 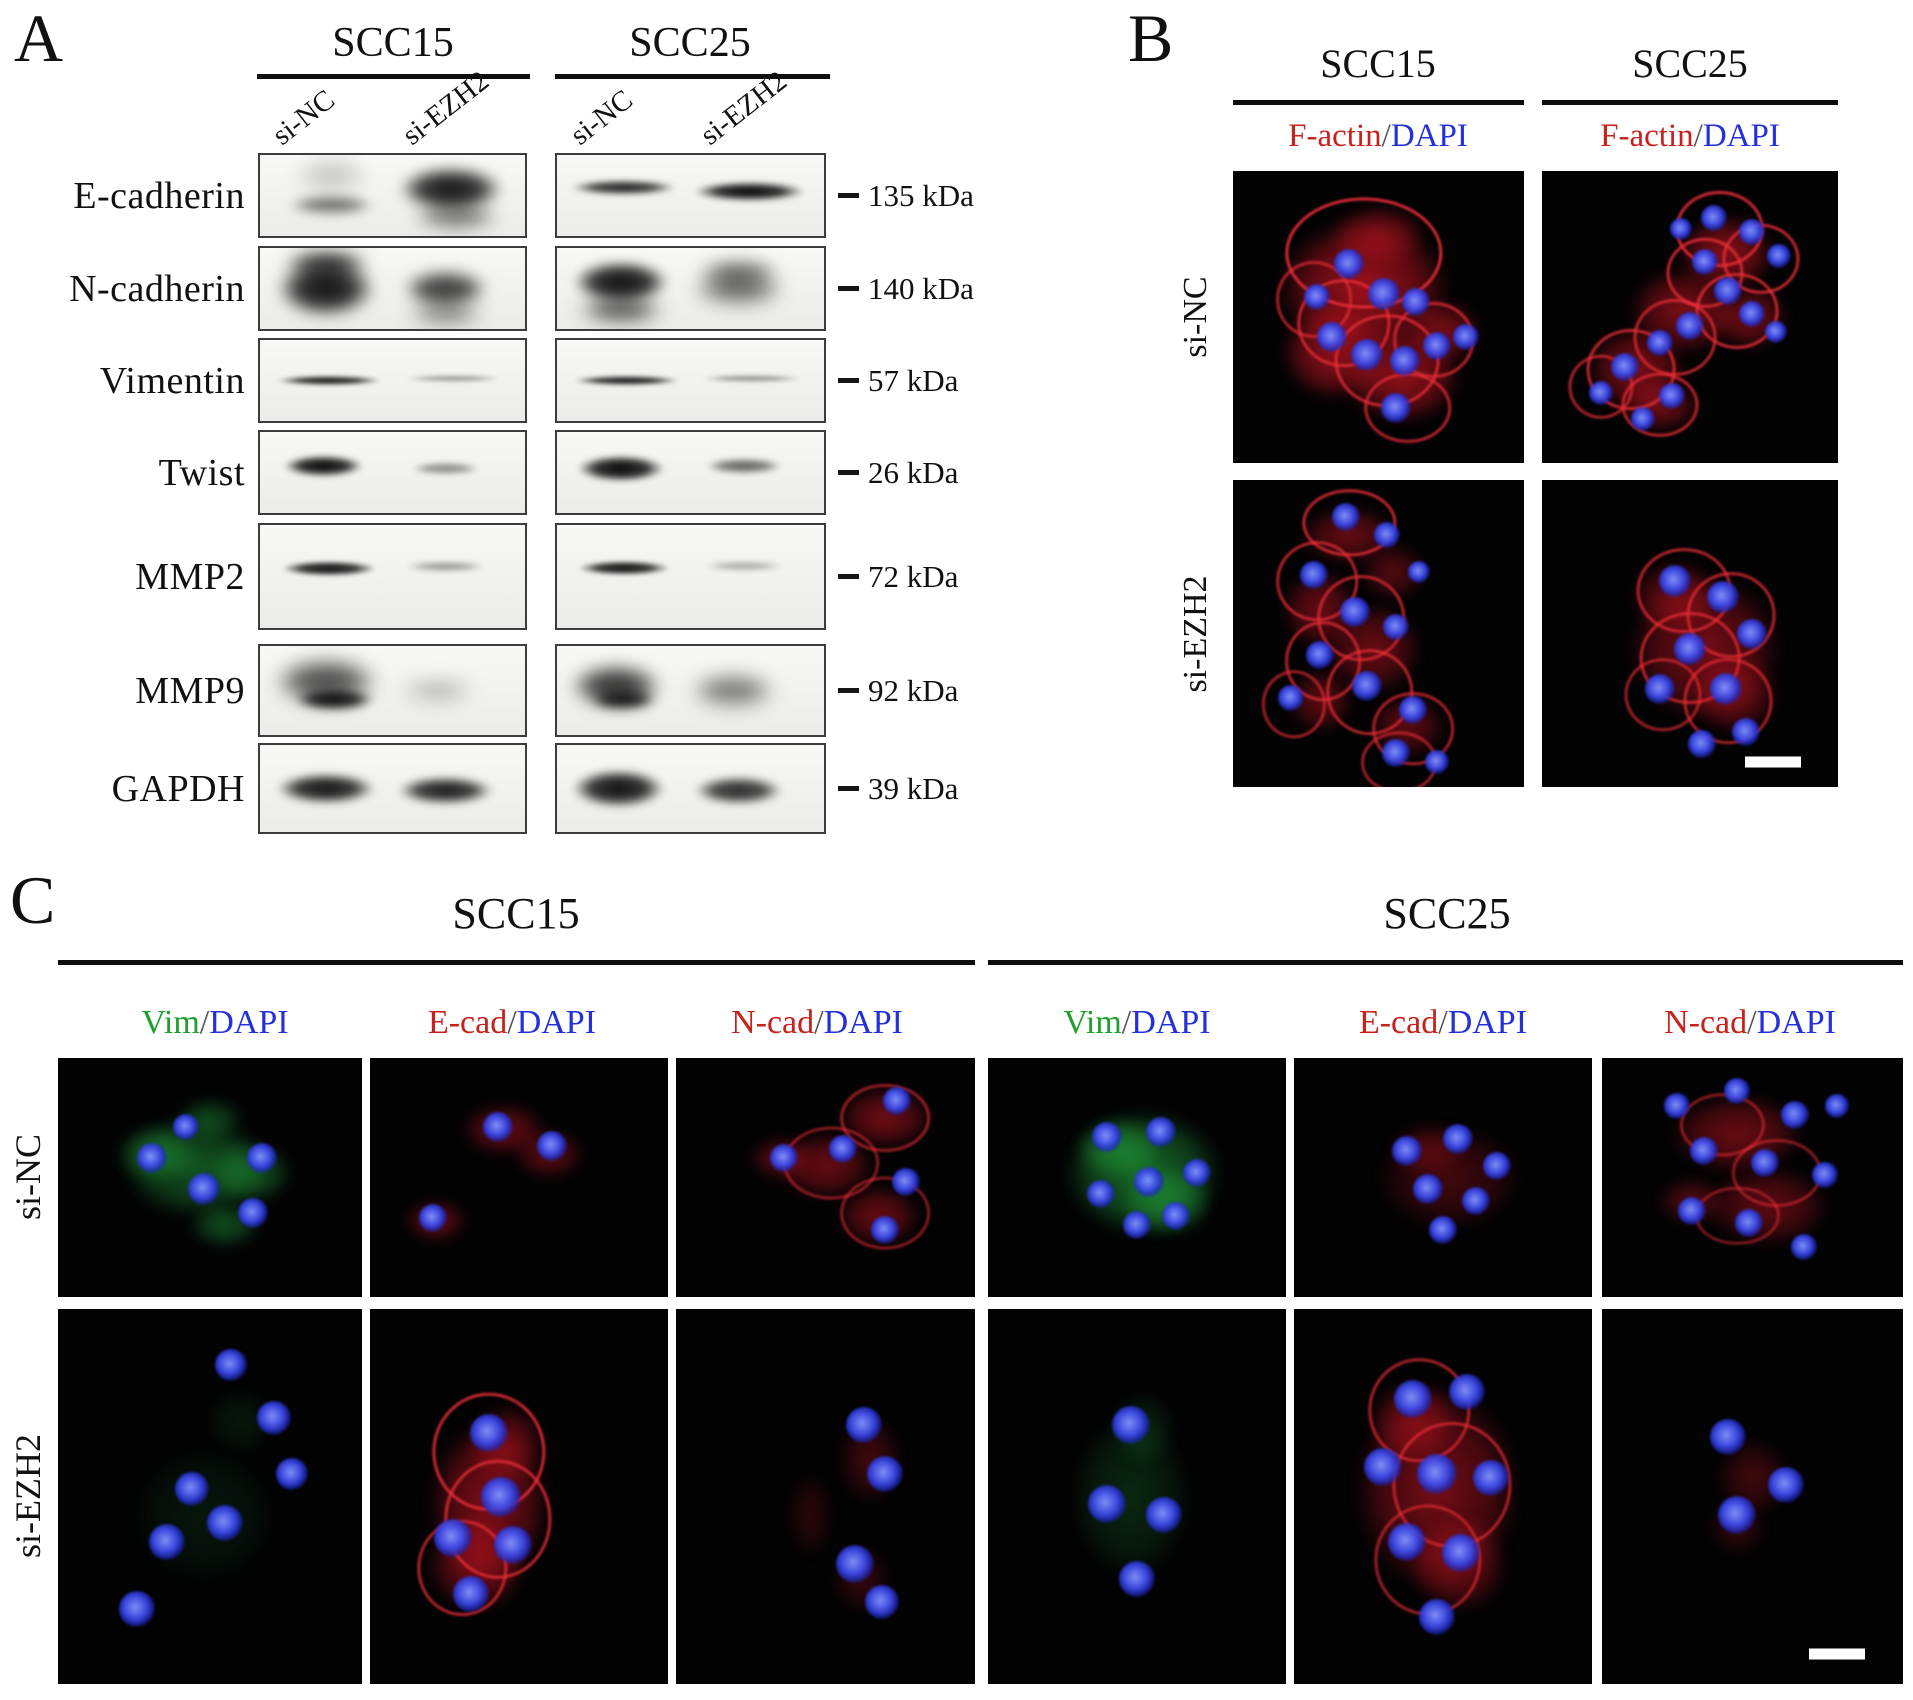 What do you see at coordinates (1195, 634) in the screenshot?
I see `row-label-si-ezh2-1: si-EZH2` at bounding box center [1195, 634].